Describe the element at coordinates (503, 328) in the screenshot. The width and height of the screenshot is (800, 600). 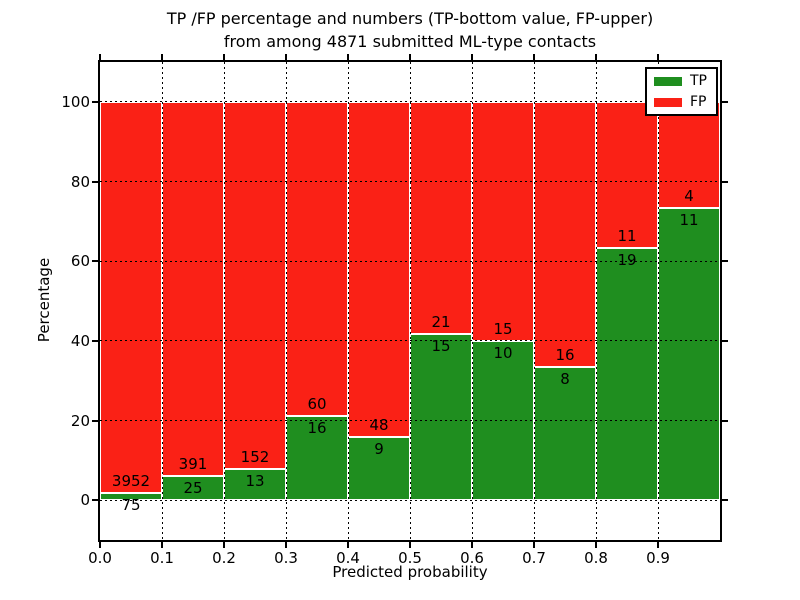
I see `bar-label-fp: 15` at that location.